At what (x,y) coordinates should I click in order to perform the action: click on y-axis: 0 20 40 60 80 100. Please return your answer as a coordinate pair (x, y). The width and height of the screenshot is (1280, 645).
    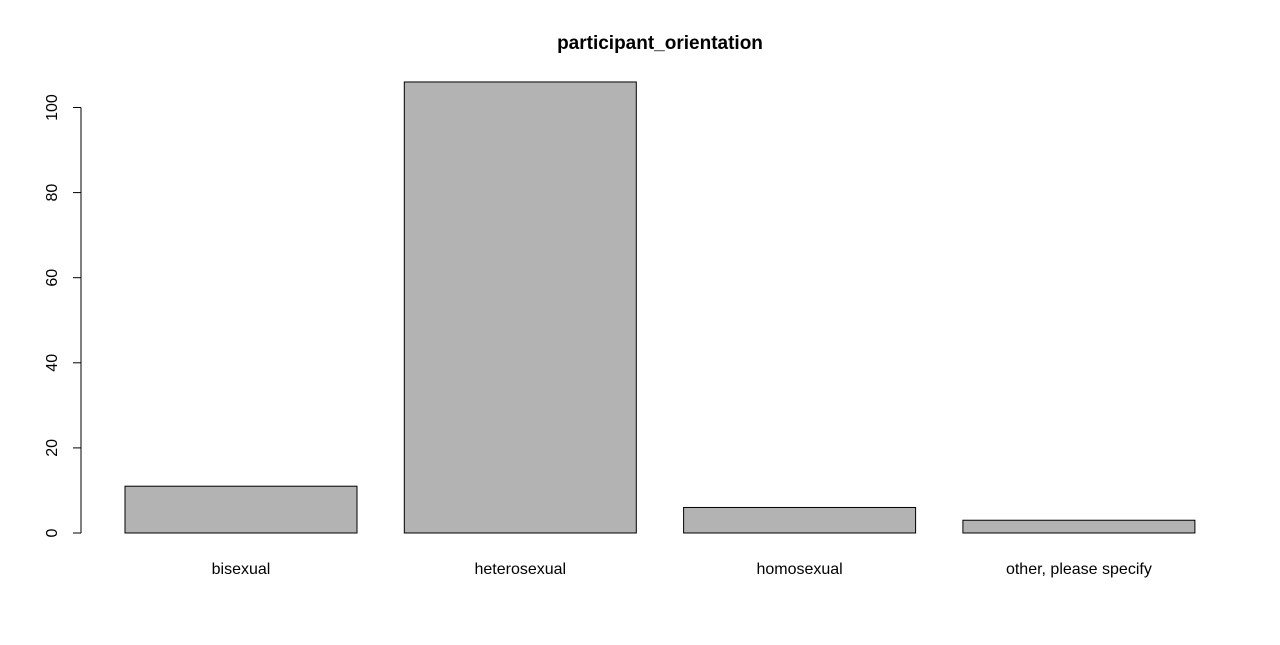
    Looking at the image, I should click on (63, 315).